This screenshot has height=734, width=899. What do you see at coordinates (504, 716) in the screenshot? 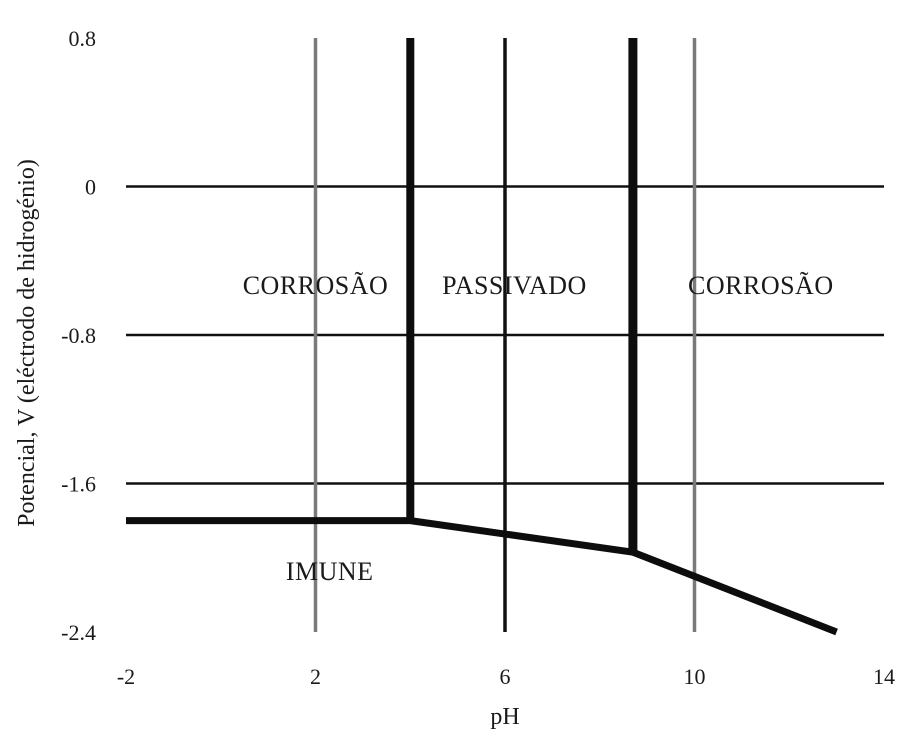
I see `x-axis-title: pH` at bounding box center [504, 716].